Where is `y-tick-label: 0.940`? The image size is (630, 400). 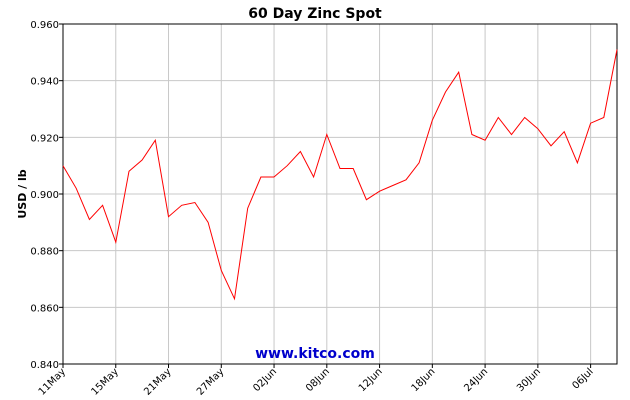 y-tick-label: 0.940 is located at coordinates (44, 82).